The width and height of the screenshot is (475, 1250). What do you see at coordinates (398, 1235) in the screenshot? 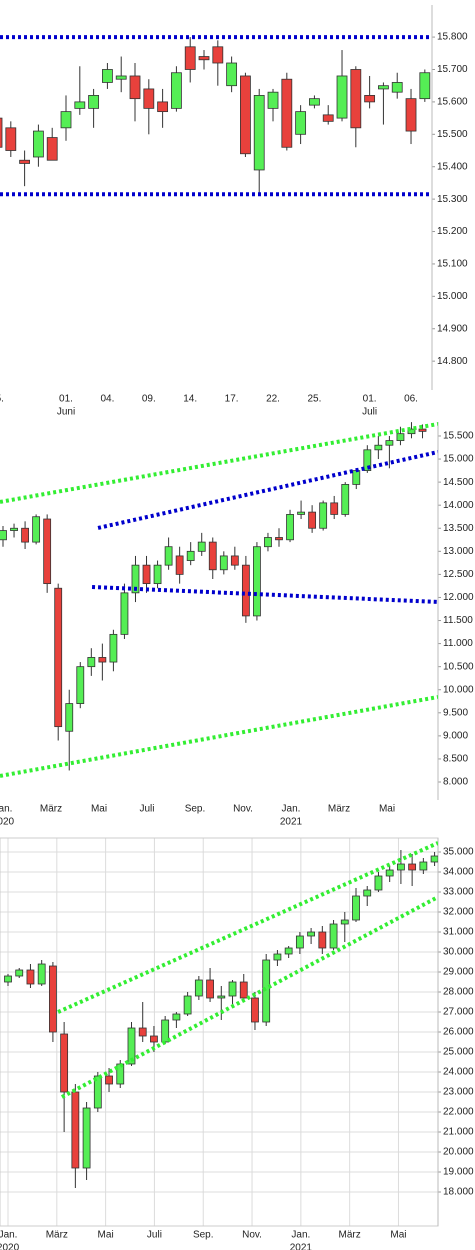
I see `x-tick-label: Mai` at bounding box center [398, 1235].